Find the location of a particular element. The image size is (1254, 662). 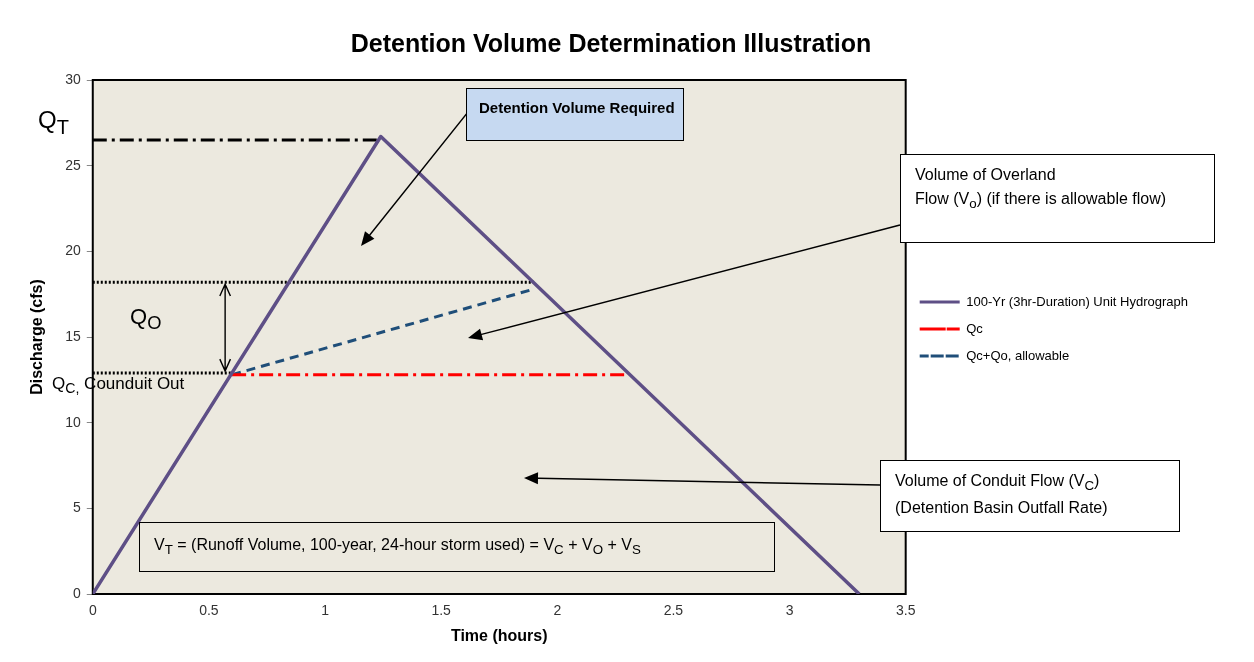

annotation: Volume of Conduit Flow (V$_{C}$) (Detention Basin Outfall Rate) is located at coordinates (1001, 495).